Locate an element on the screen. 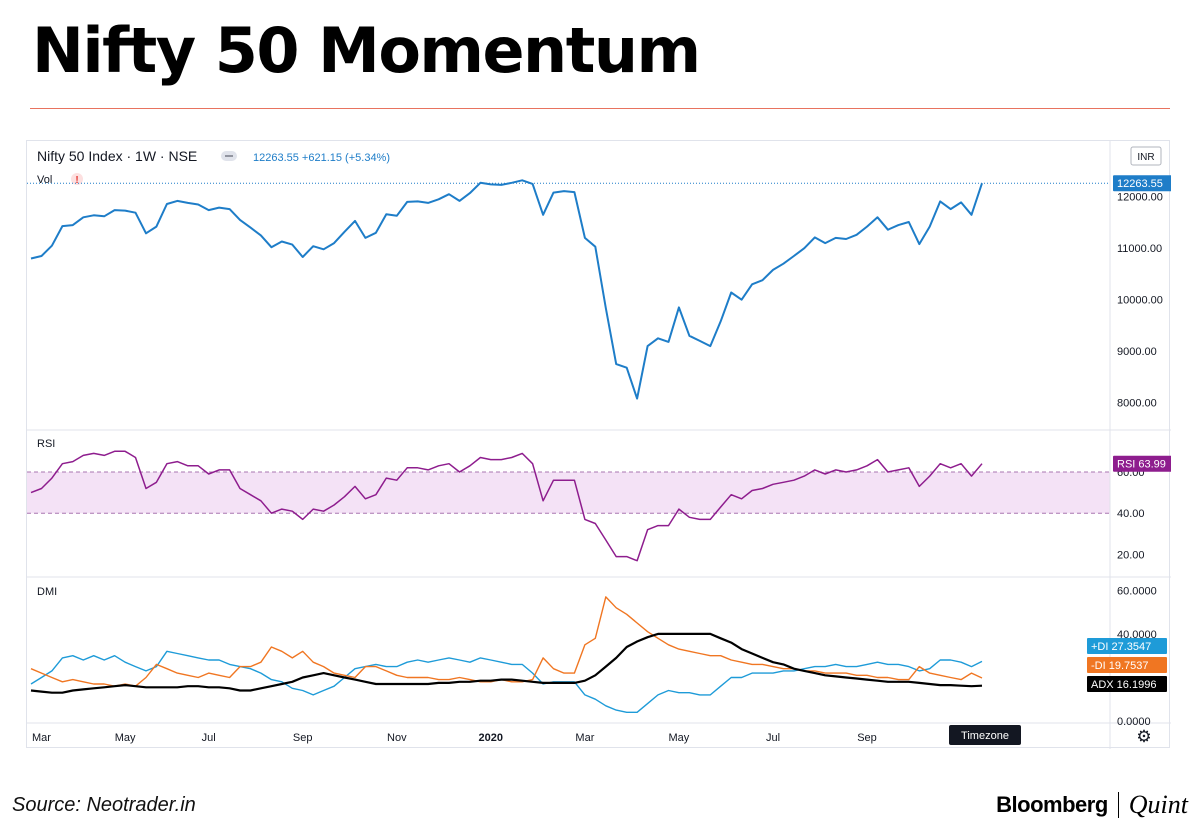 The width and height of the screenshot is (1200, 827). vol-label: Vol is located at coordinates (44, 180).